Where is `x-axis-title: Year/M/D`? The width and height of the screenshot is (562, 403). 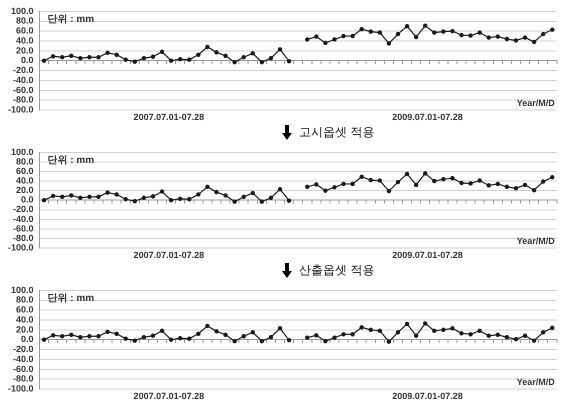 x-axis-title: Year/M/D is located at coordinates (536, 381).